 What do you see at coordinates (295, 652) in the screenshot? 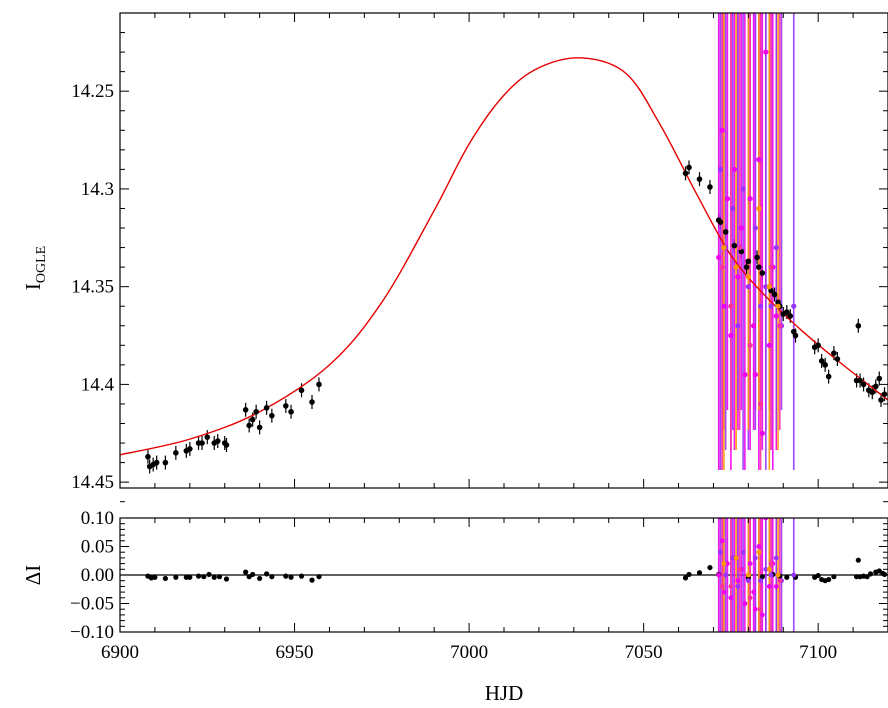
I see `x-tick-label: 6950` at bounding box center [295, 652].